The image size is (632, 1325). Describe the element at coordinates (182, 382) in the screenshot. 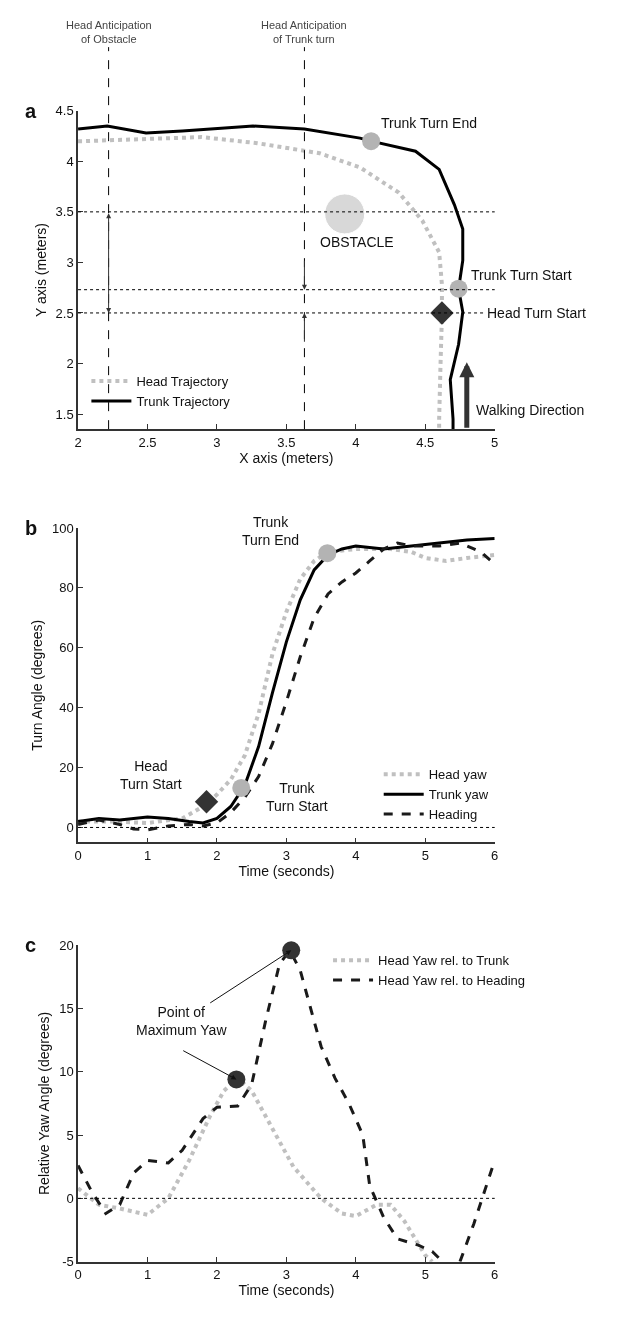

I see `legend-label: Head Trajectory` at that location.